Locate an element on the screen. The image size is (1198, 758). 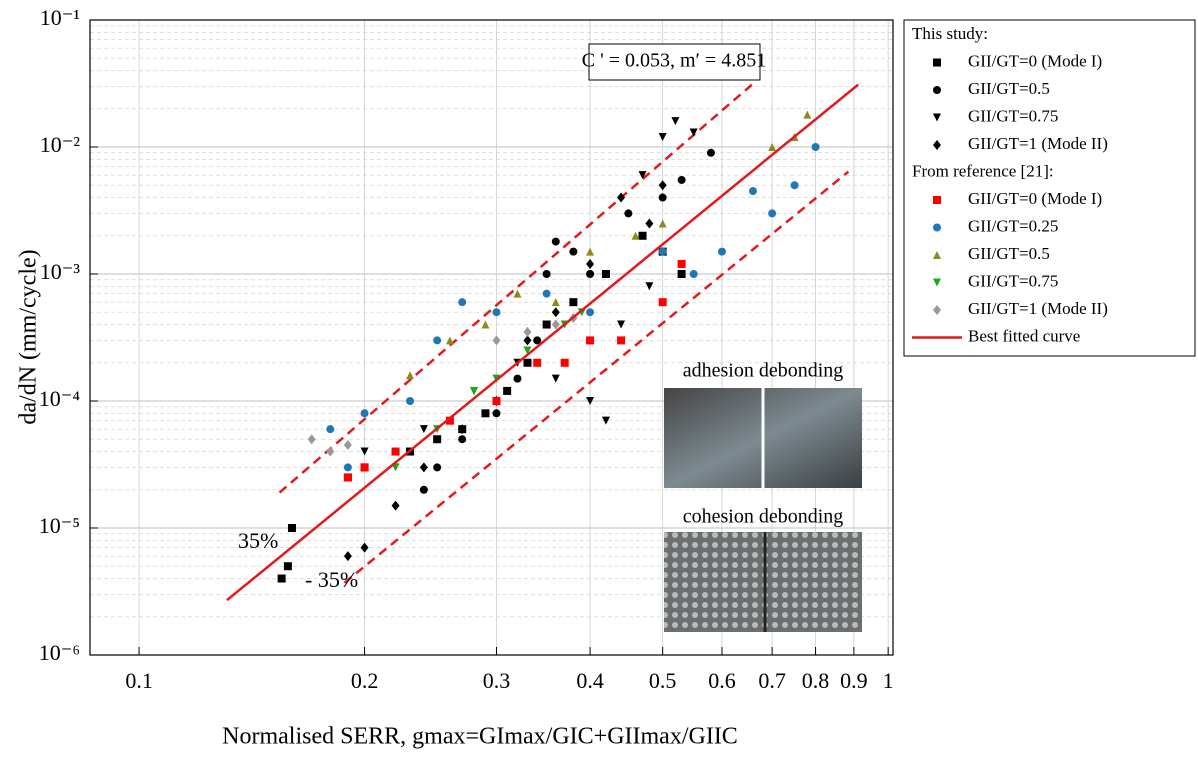
legend-label: GII/GT=0.5 is located at coordinates (1009, 88).